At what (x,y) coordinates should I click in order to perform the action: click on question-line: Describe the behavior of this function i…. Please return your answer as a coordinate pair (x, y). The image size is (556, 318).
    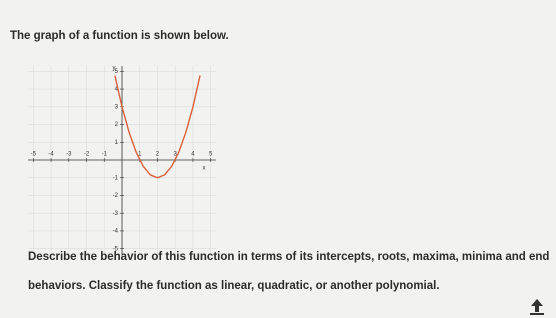
    Looking at the image, I should click on (289, 257).